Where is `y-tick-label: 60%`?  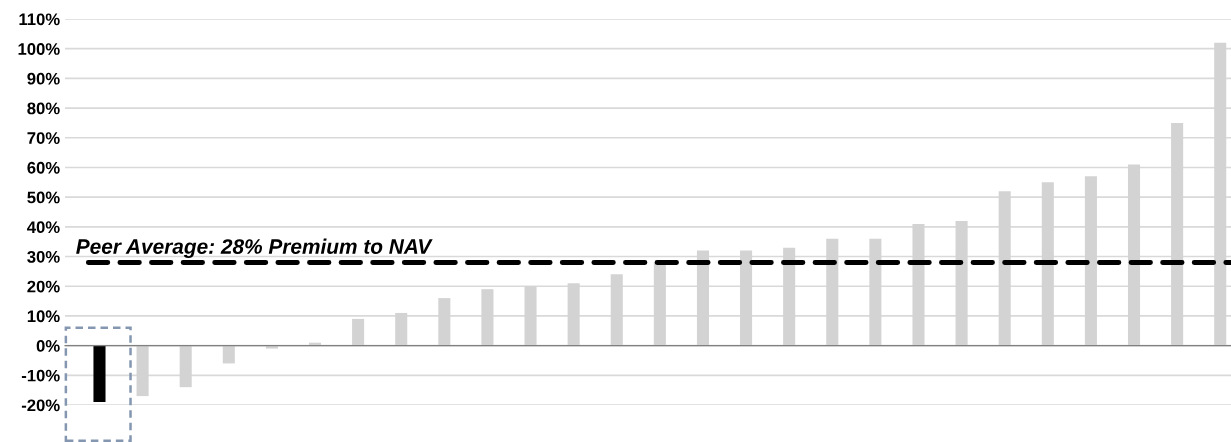
y-tick-label: 60% is located at coordinates (43, 167).